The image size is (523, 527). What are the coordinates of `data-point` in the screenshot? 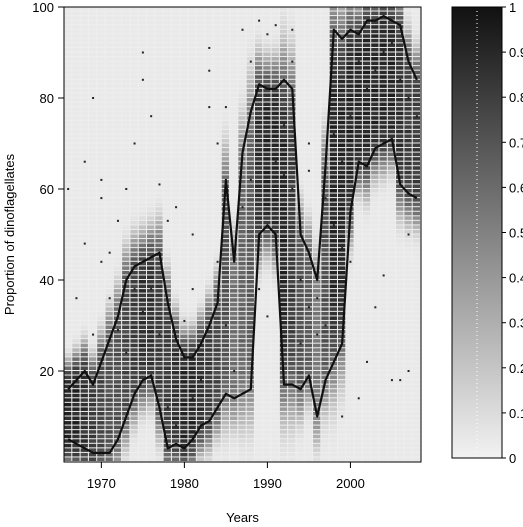 It's located at (308, 307).